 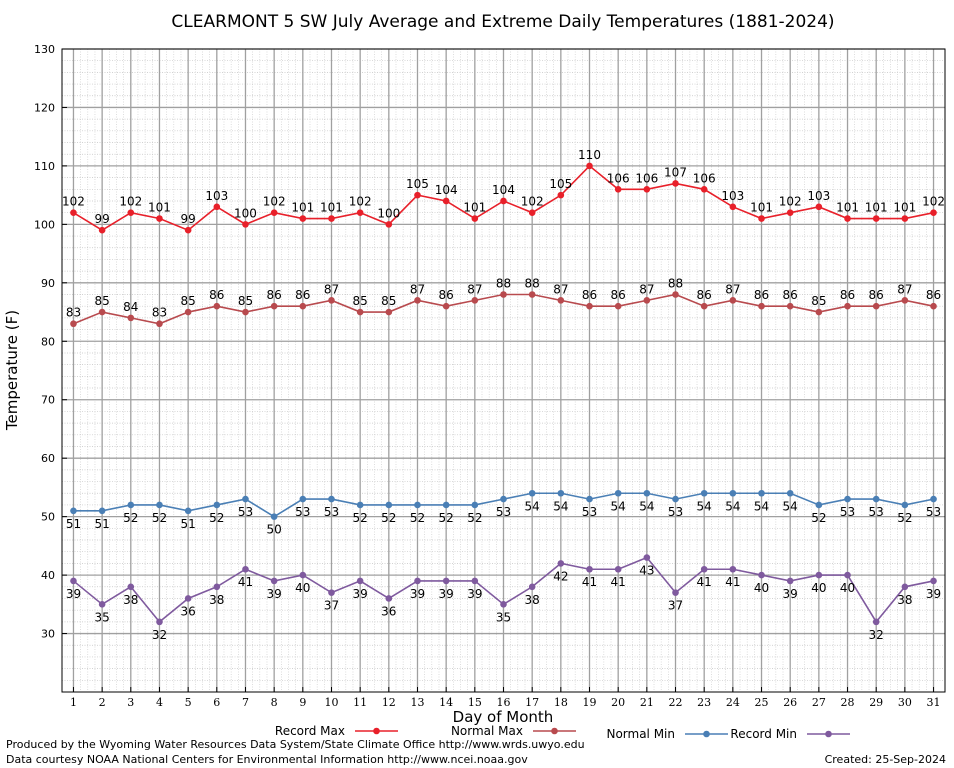 I want to click on x-tick-label: 2, so click(x=102, y=702).